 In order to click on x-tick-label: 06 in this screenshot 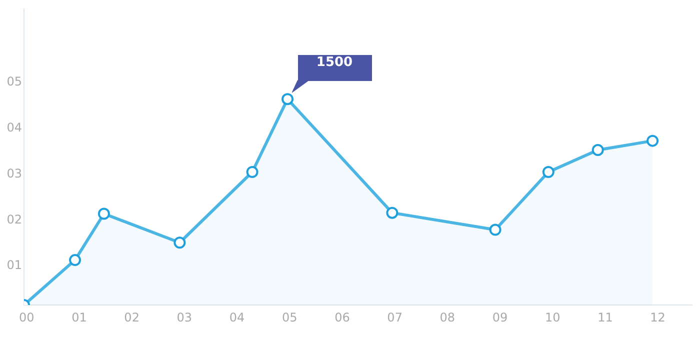, I will do `click(342, 317)`.